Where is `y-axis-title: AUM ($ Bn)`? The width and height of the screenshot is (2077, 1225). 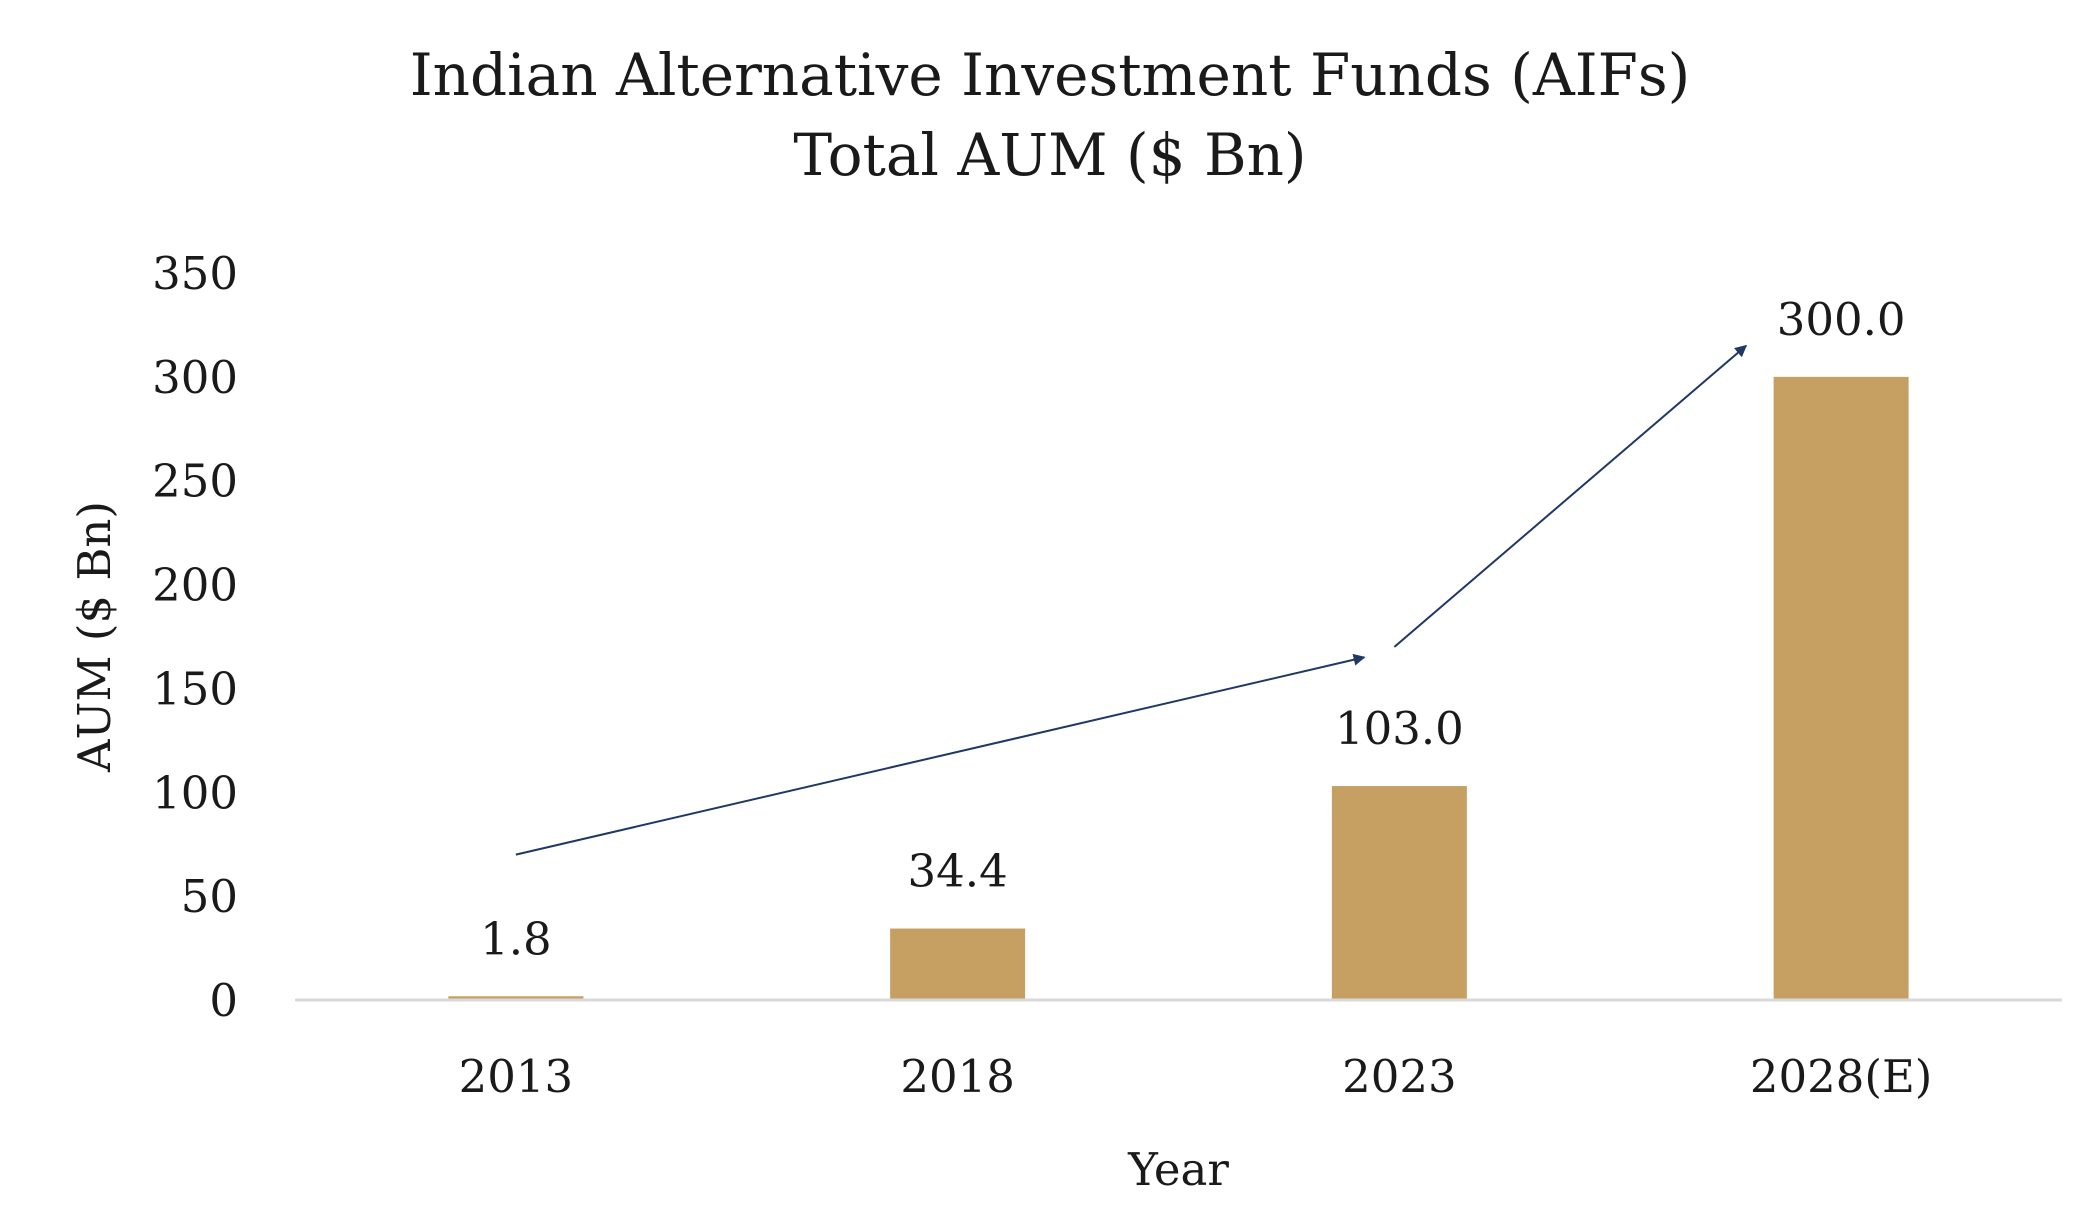 y-axis-title: AUM ($ Bn) is located at coordinates (94, 637).